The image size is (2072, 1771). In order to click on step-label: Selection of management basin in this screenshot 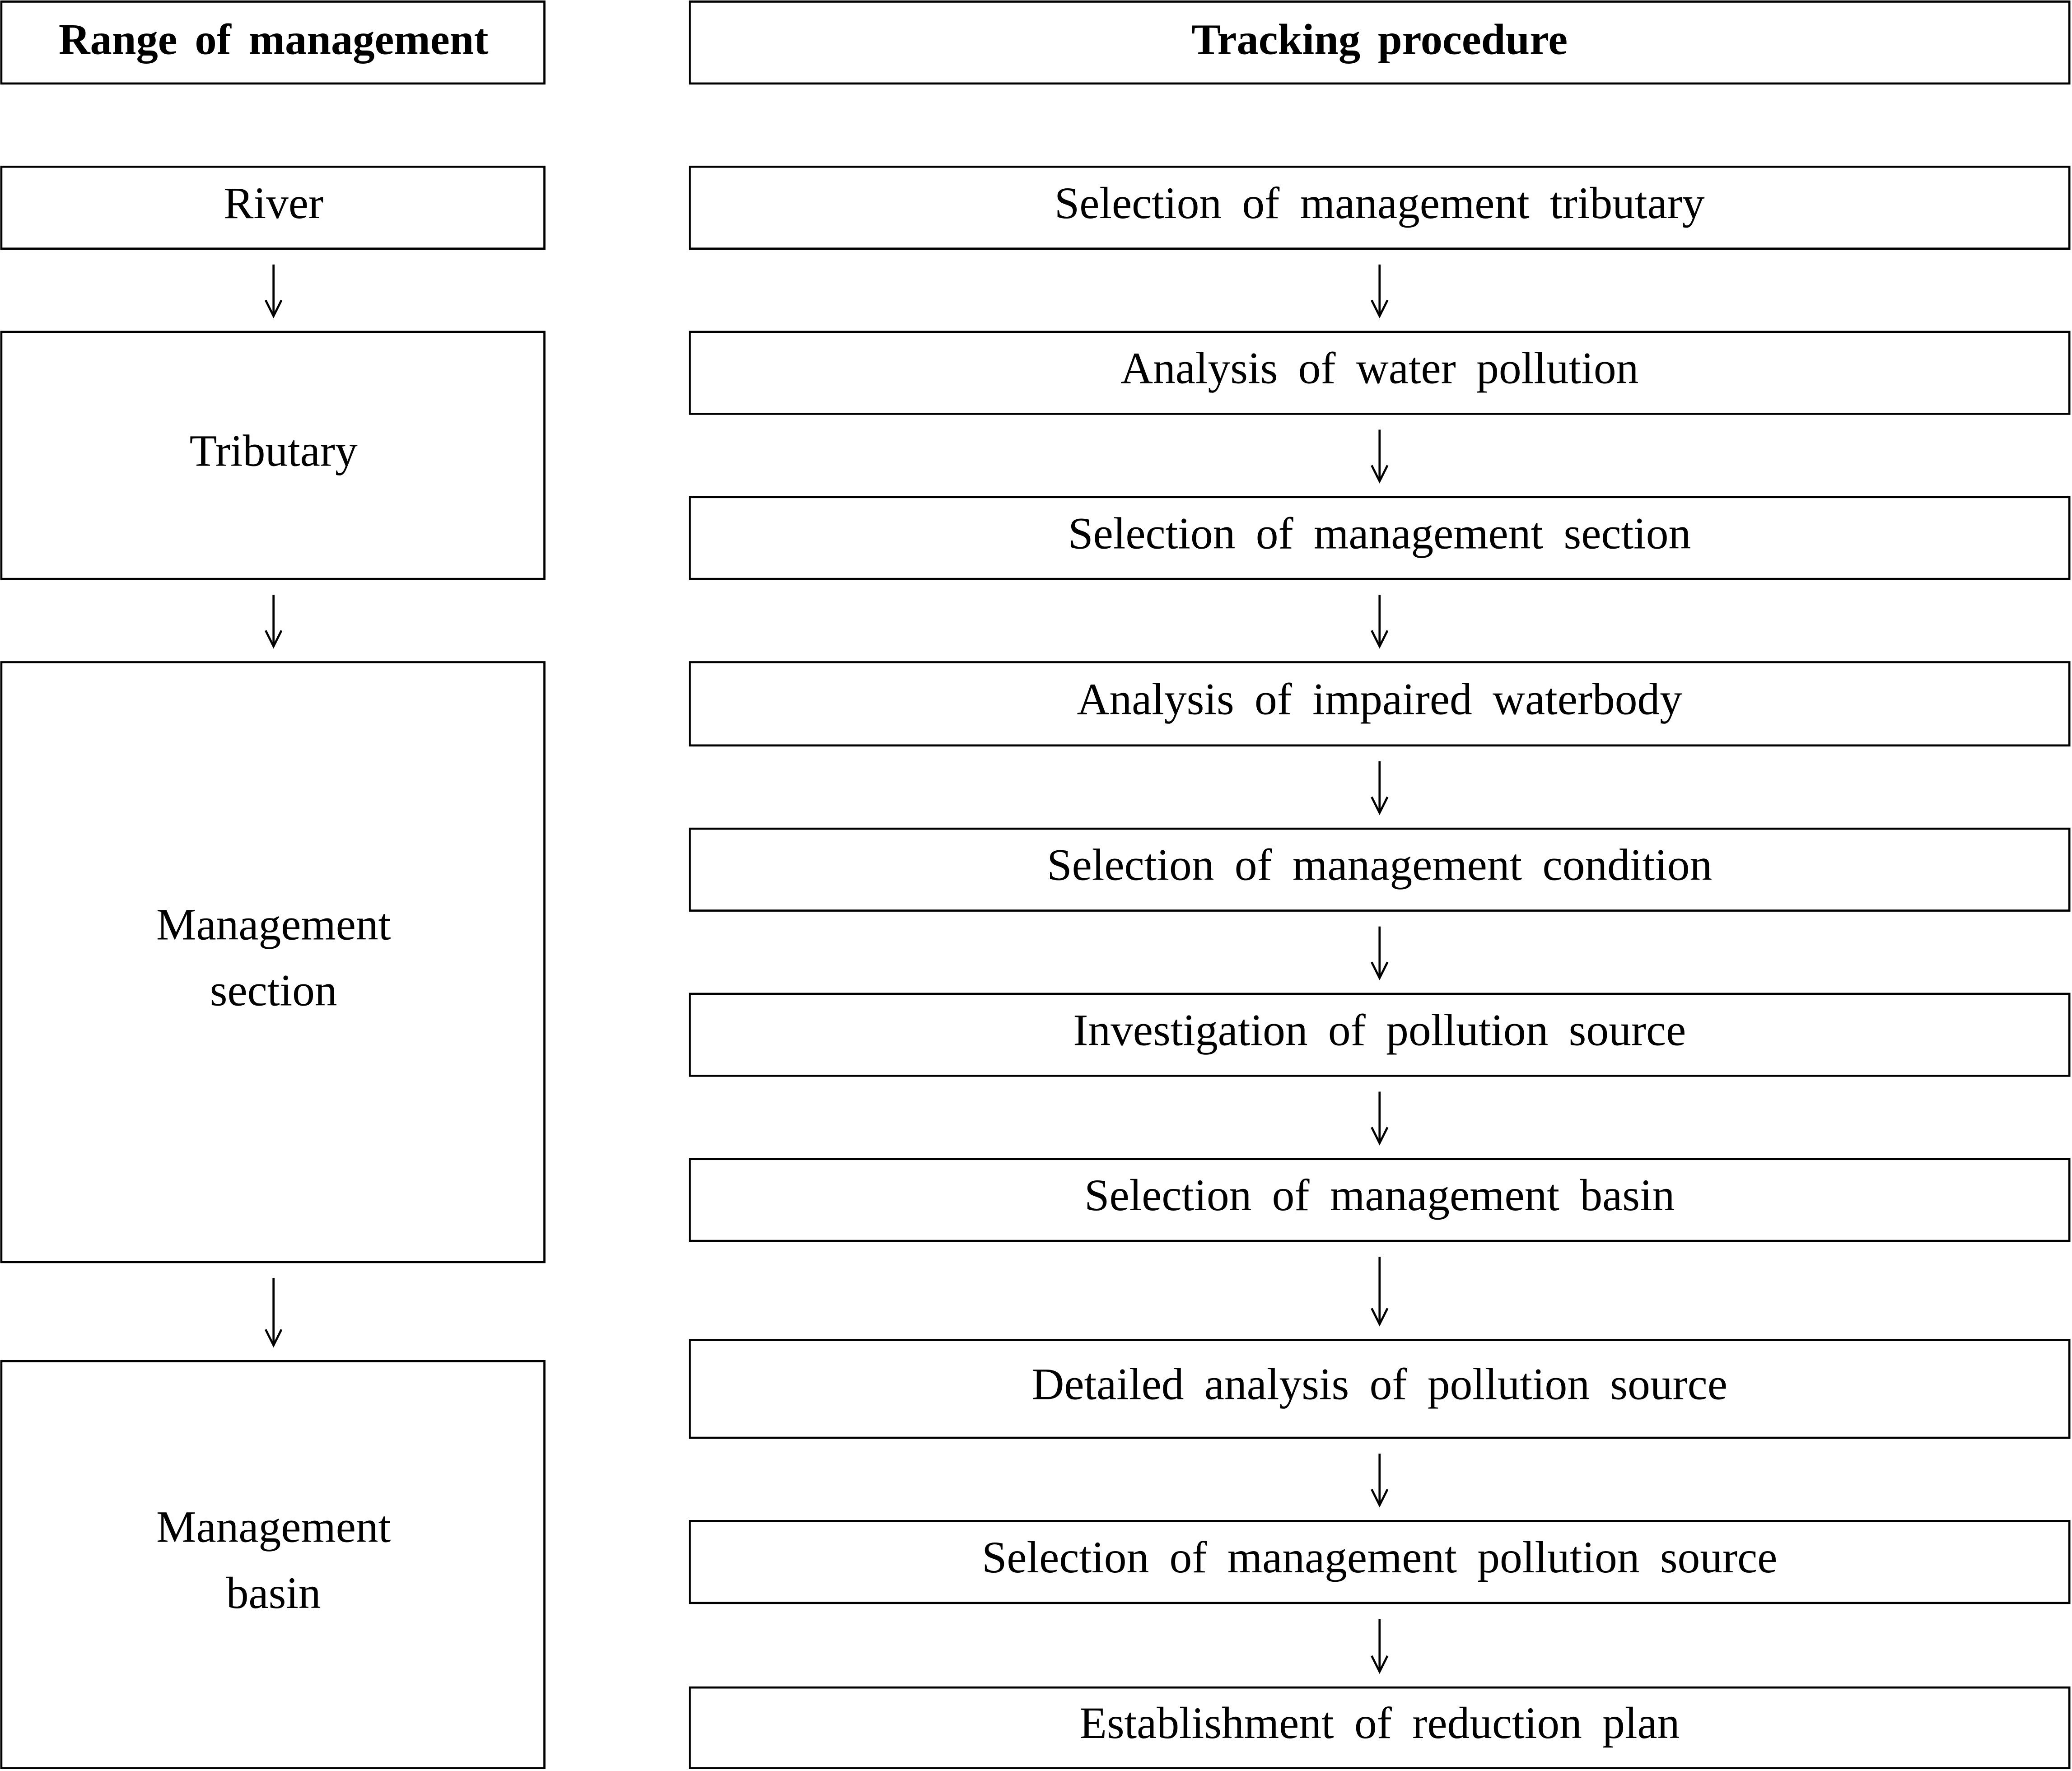, I will do `click(1379, 1195)`.